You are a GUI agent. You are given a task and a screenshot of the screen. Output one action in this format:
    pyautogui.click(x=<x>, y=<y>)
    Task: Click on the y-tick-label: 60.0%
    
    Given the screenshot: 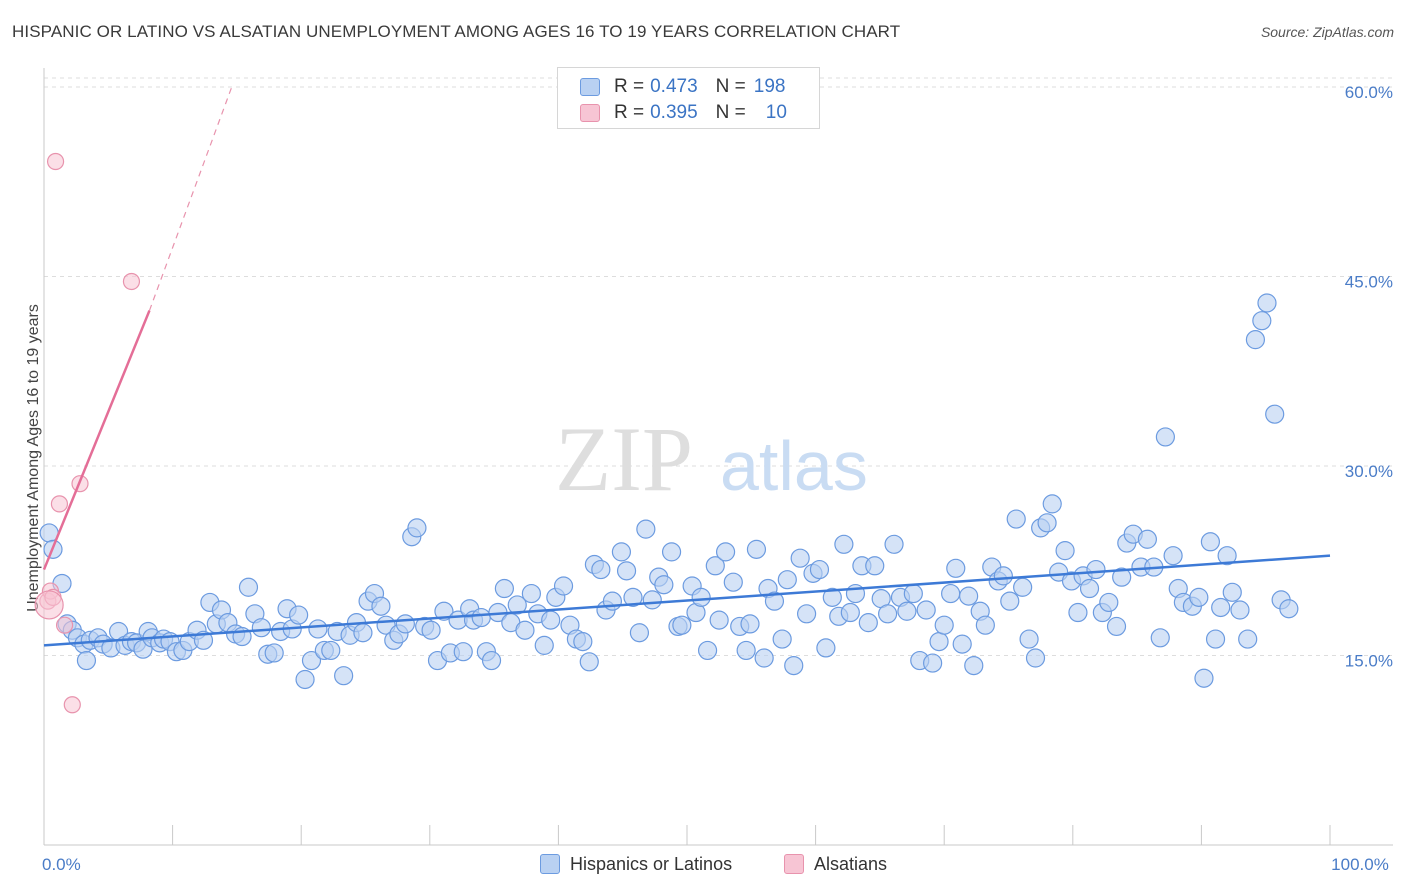 What is the action you would take?
    pyautogui.click(x=1369, y=92)
    